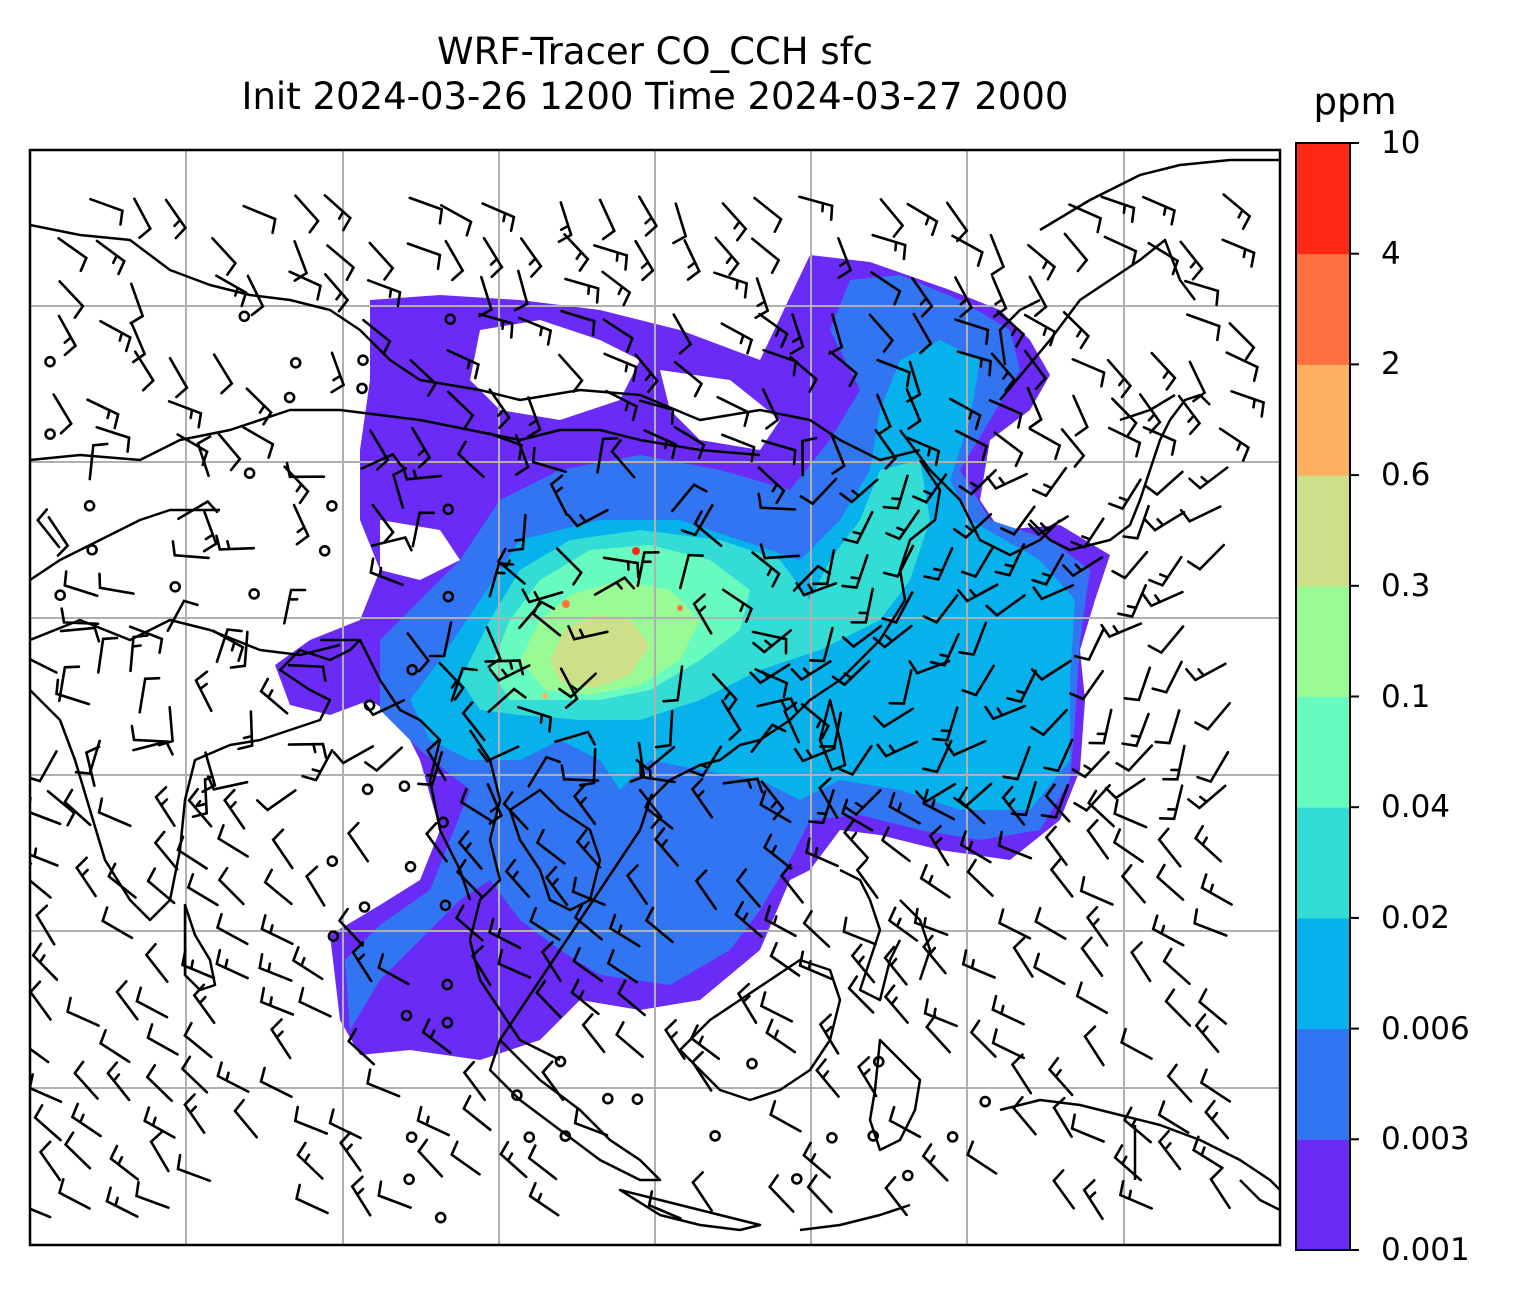  Describe the element at coordinates (1391, 253) in the screenshot. I see `colorbar-tick-label: 4` at that location.